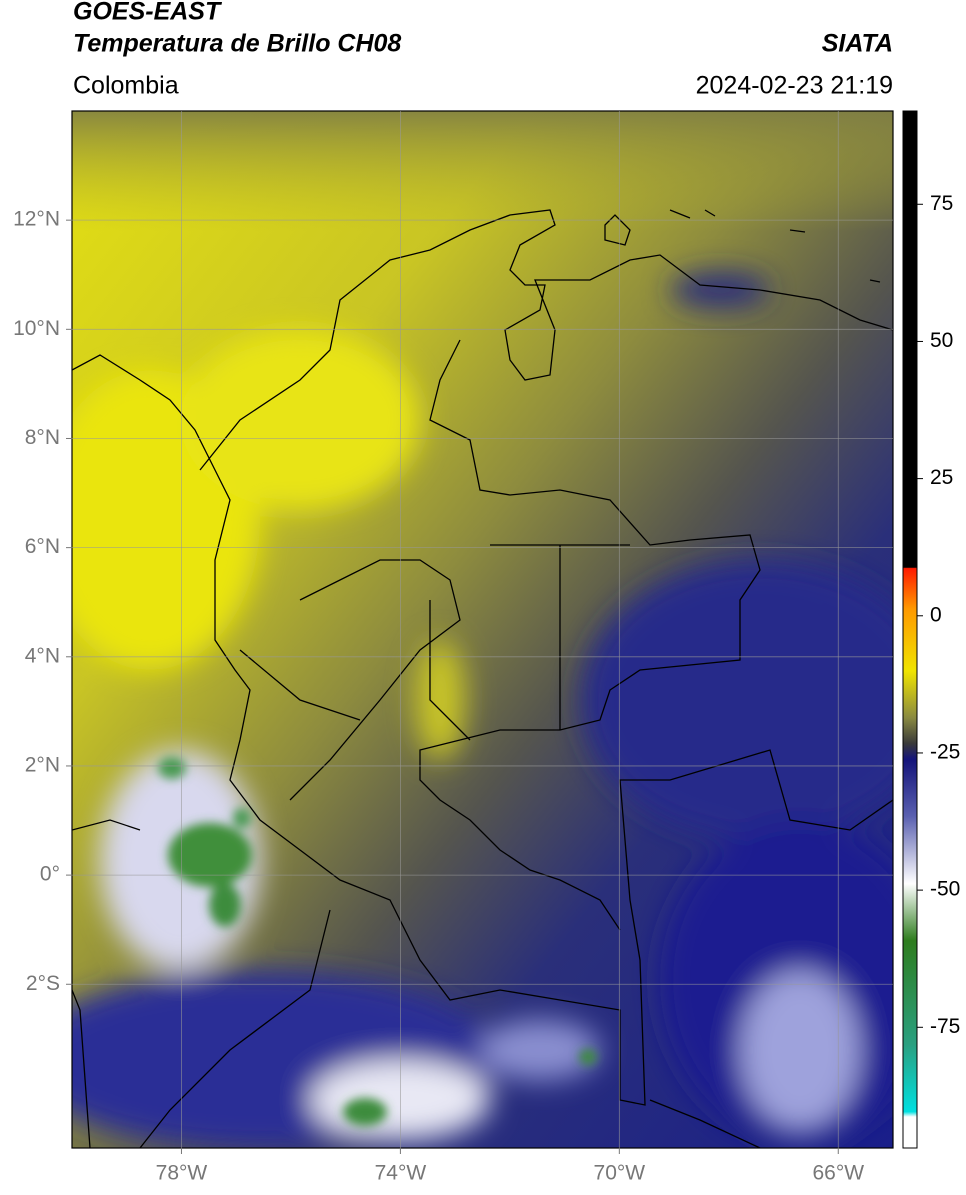  Describe the element at coordinates (945, 889) in the screenshot. I see `colorbar-tick-label: -50` at that location.